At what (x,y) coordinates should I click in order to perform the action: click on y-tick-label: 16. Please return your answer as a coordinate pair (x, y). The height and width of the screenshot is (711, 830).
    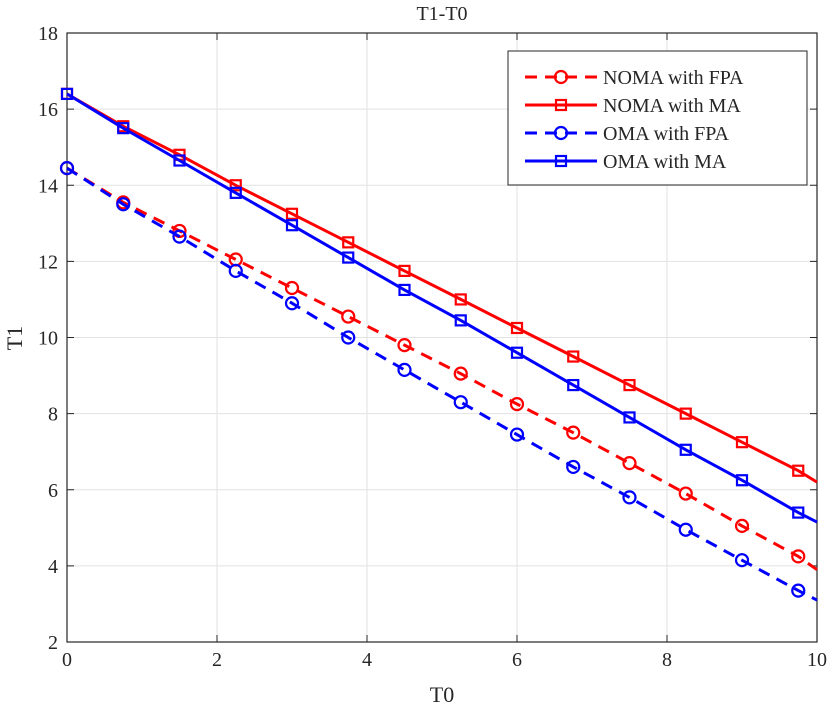
    Looking at the image, I should click on (48, 110).